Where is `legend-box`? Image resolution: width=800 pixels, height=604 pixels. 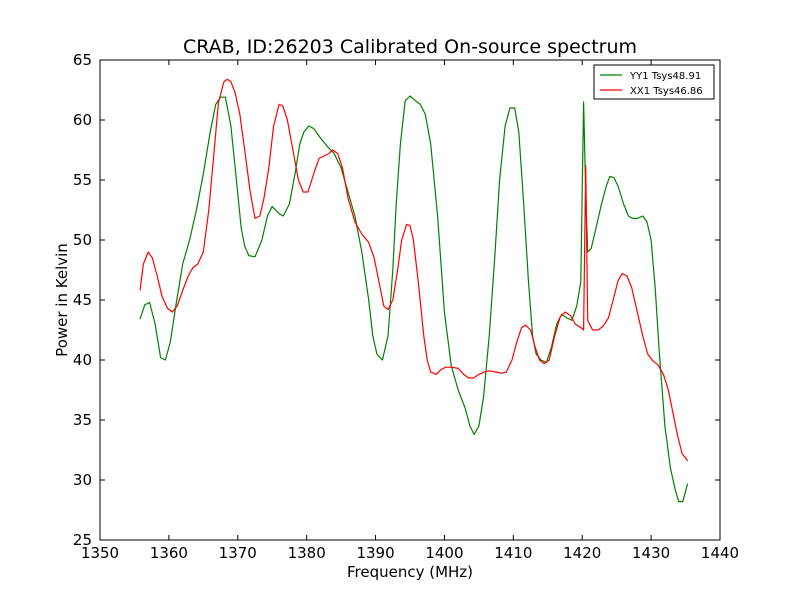 legend-box is located at coordinates (654, 82).